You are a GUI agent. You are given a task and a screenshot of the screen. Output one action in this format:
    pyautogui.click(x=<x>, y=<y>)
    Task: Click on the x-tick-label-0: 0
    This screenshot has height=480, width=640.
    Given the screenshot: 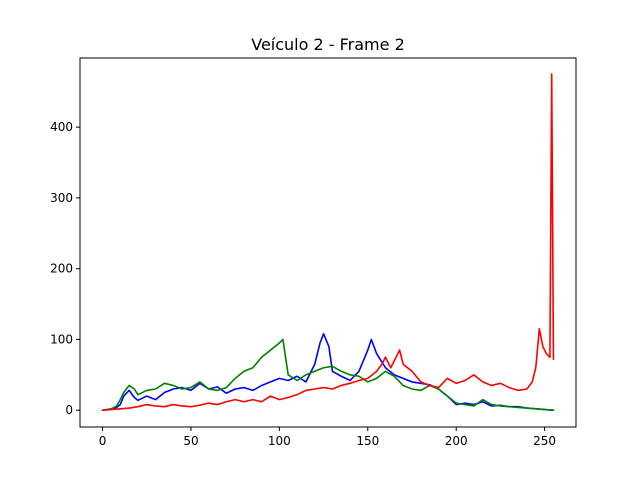 What is the action you would take?
    pyautogui.click(x=103, y=441)
    